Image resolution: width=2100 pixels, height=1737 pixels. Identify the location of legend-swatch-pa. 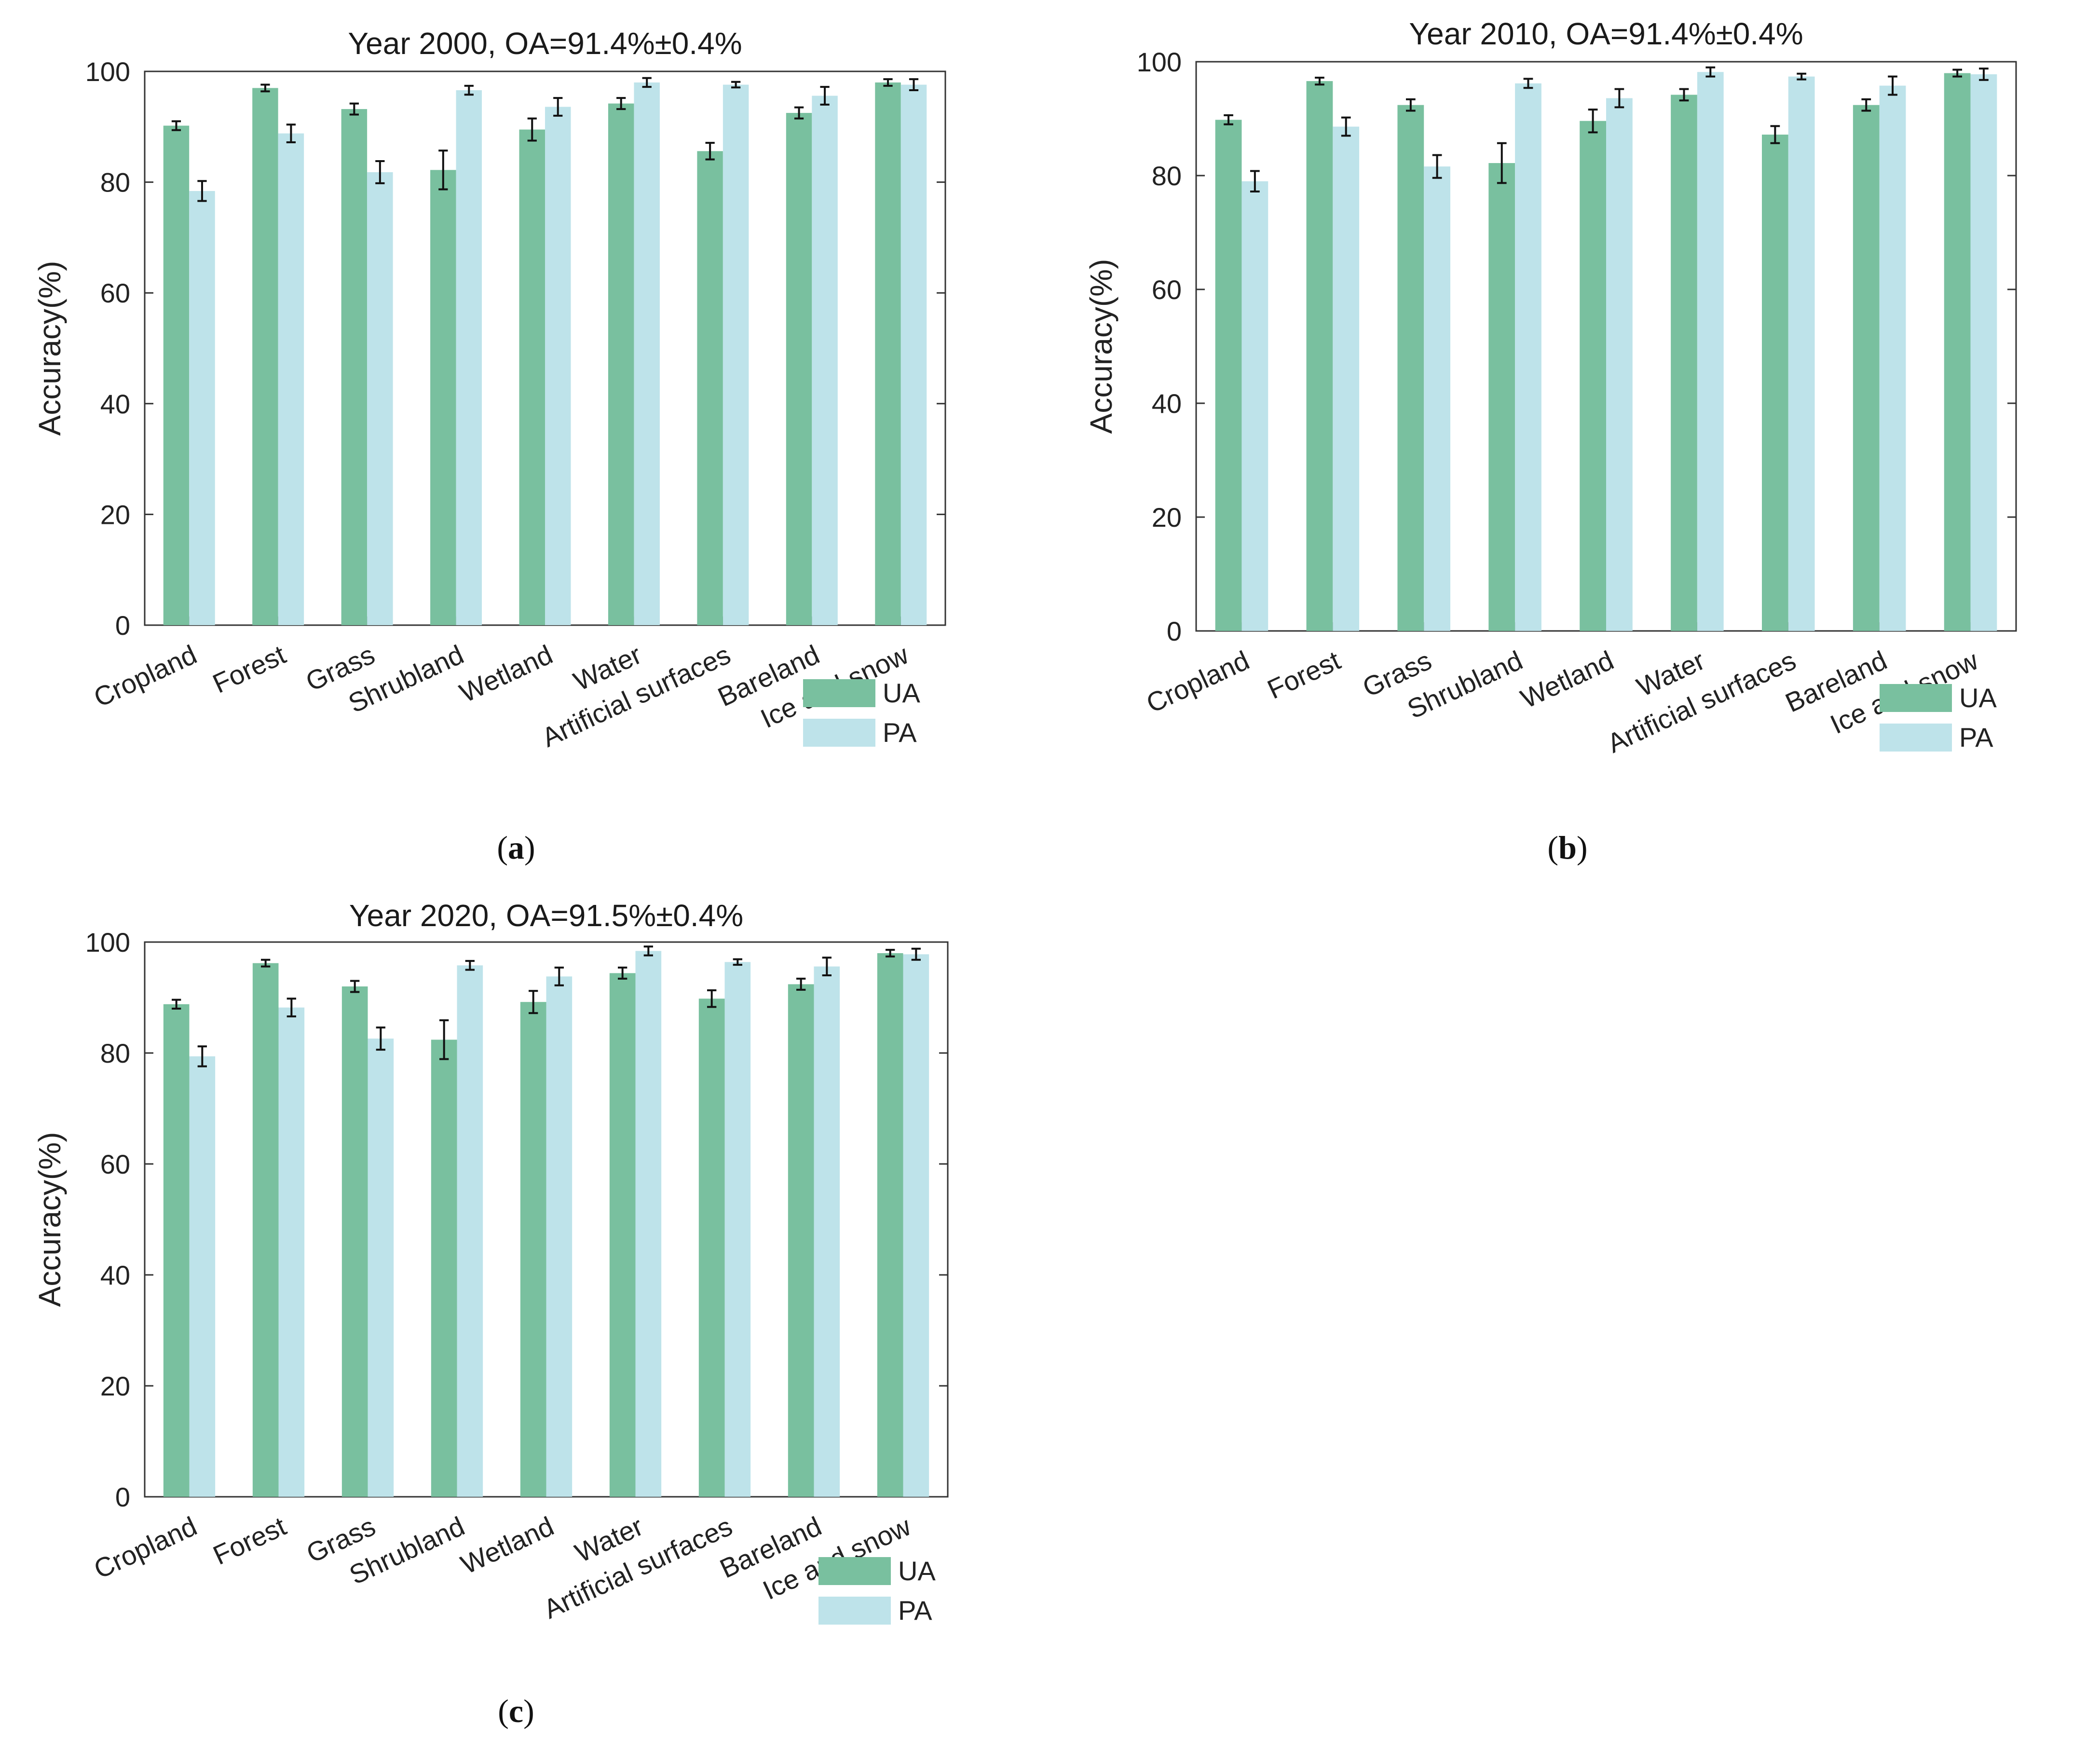
(1916, 738).